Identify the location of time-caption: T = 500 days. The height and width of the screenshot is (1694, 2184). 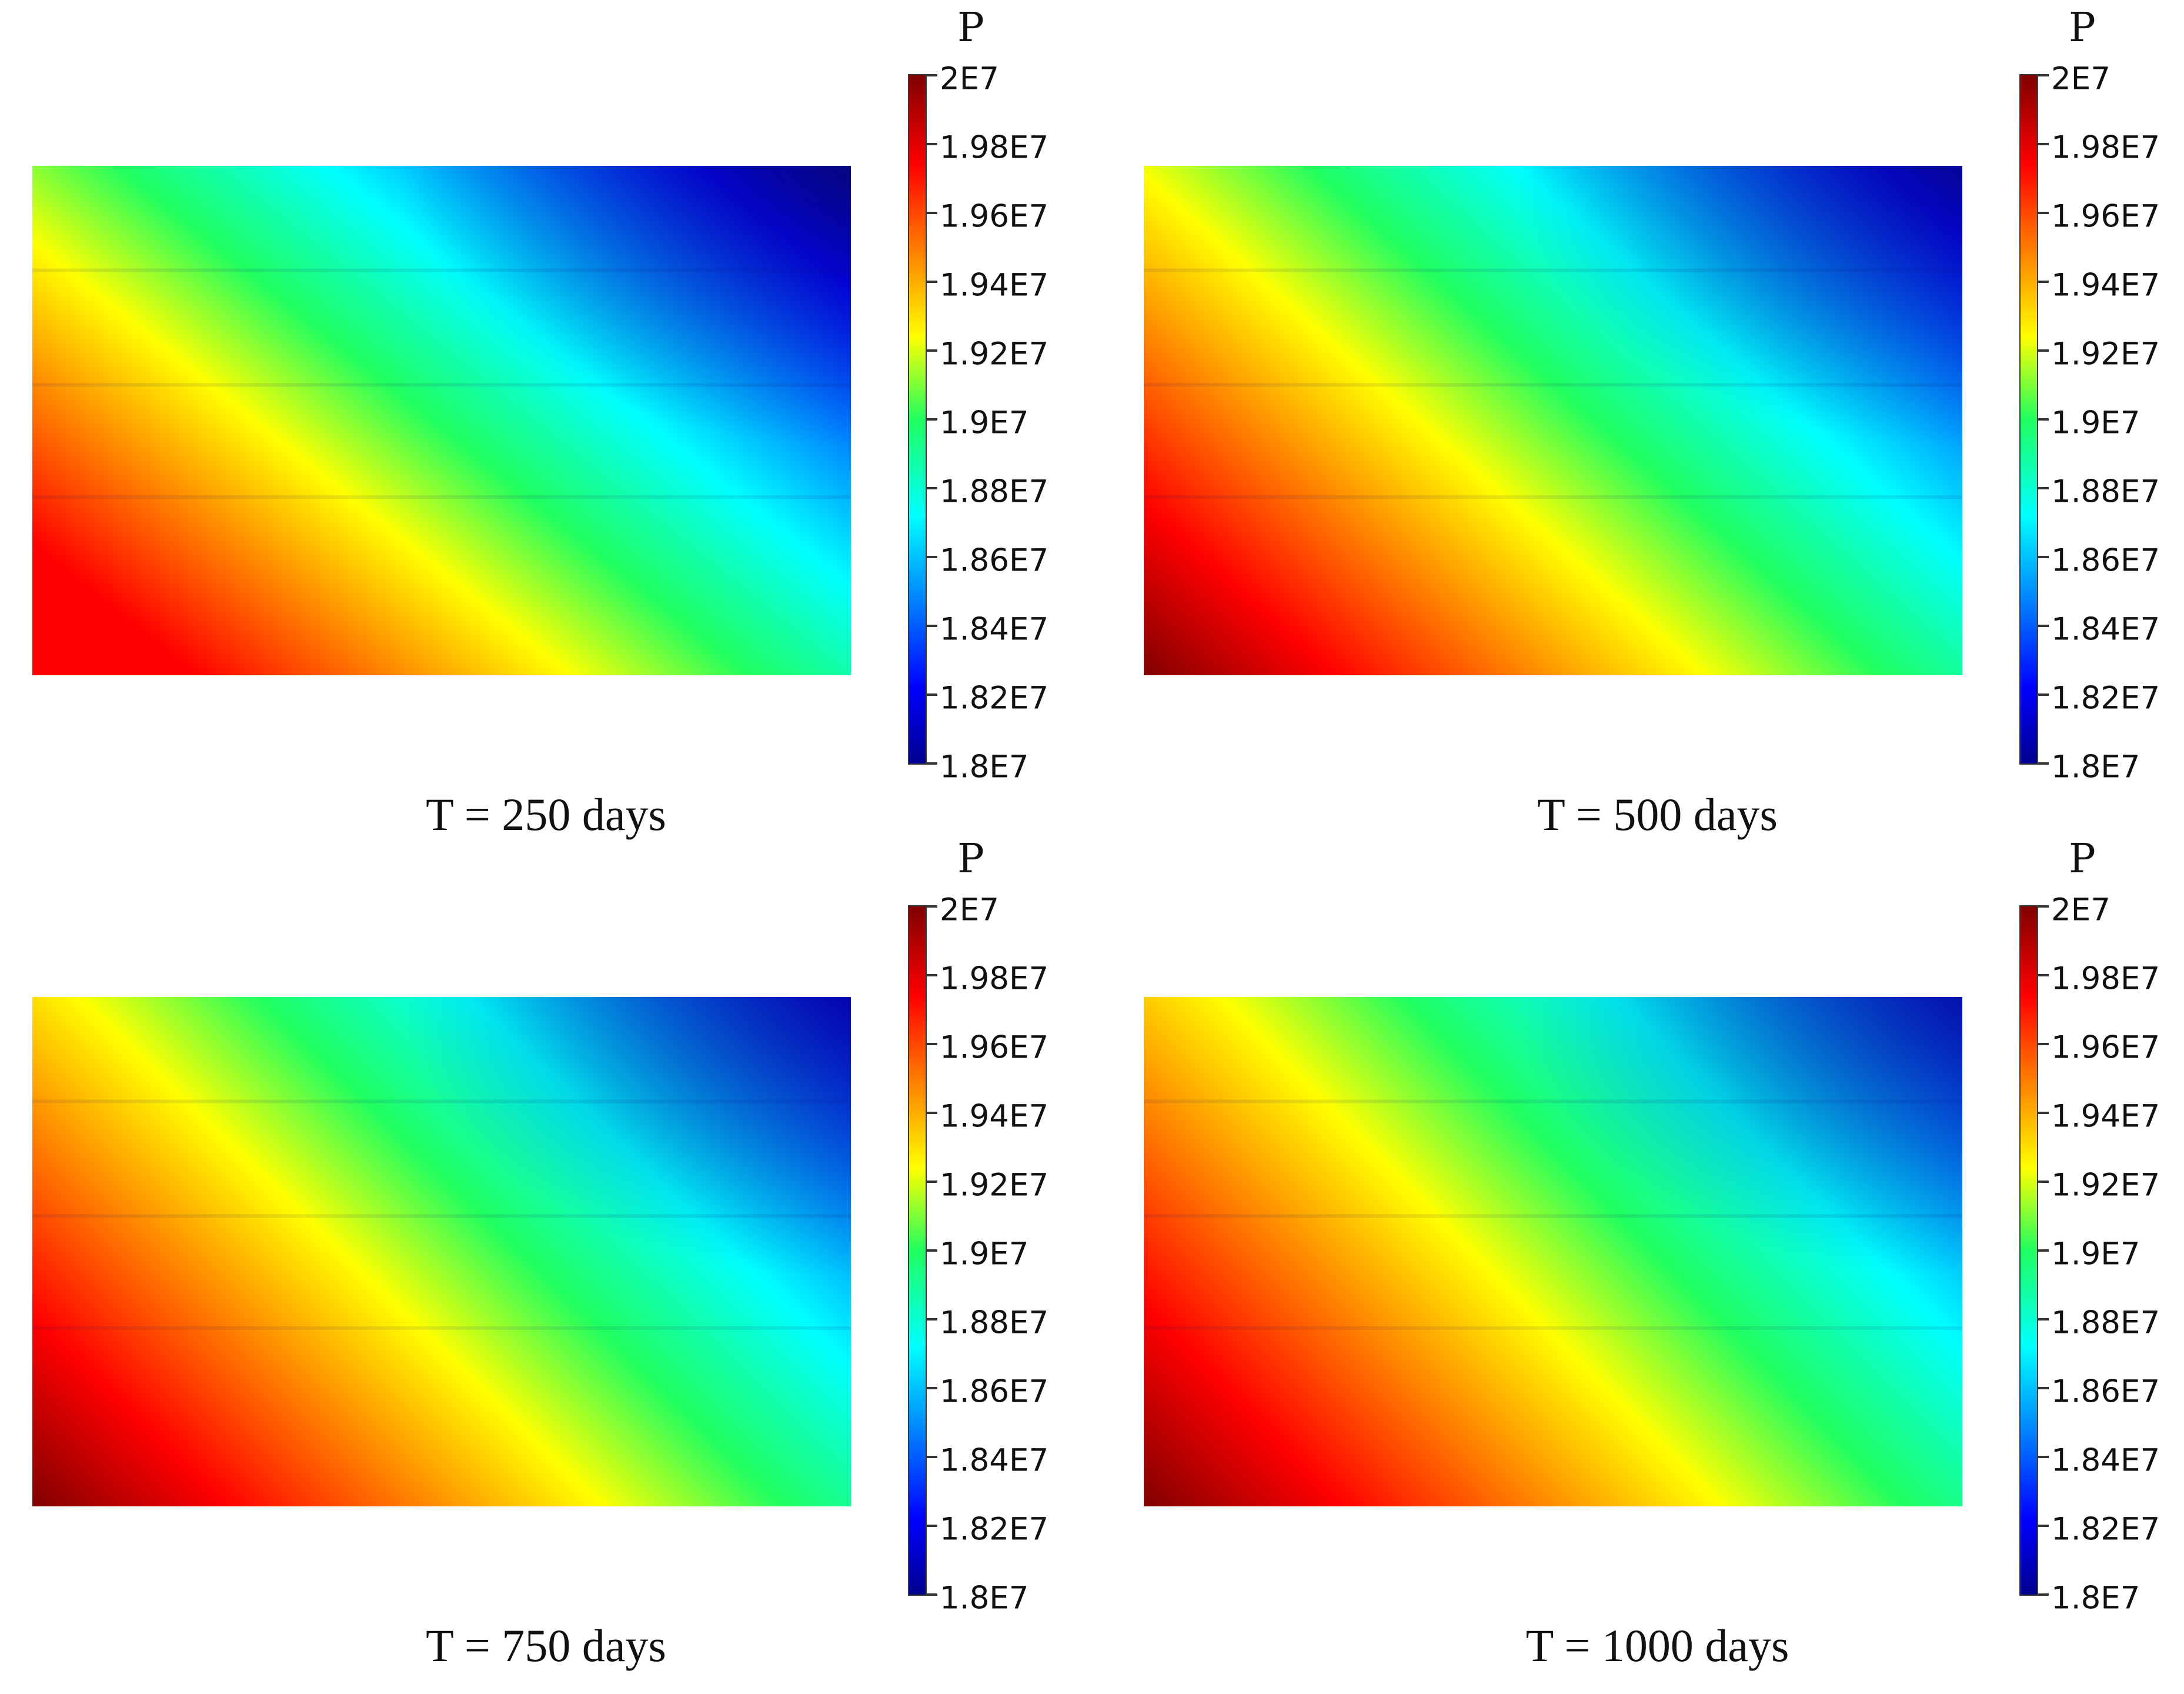
(1657, 814).